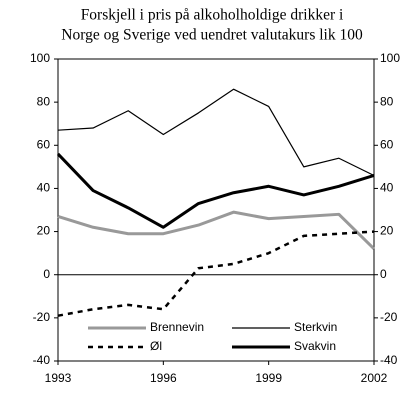 The width and height of the screenshot is (420, 420). Describe the element at coordinates (44, 188) in the screenshot. I see `y-tick-label: 40` at that location.